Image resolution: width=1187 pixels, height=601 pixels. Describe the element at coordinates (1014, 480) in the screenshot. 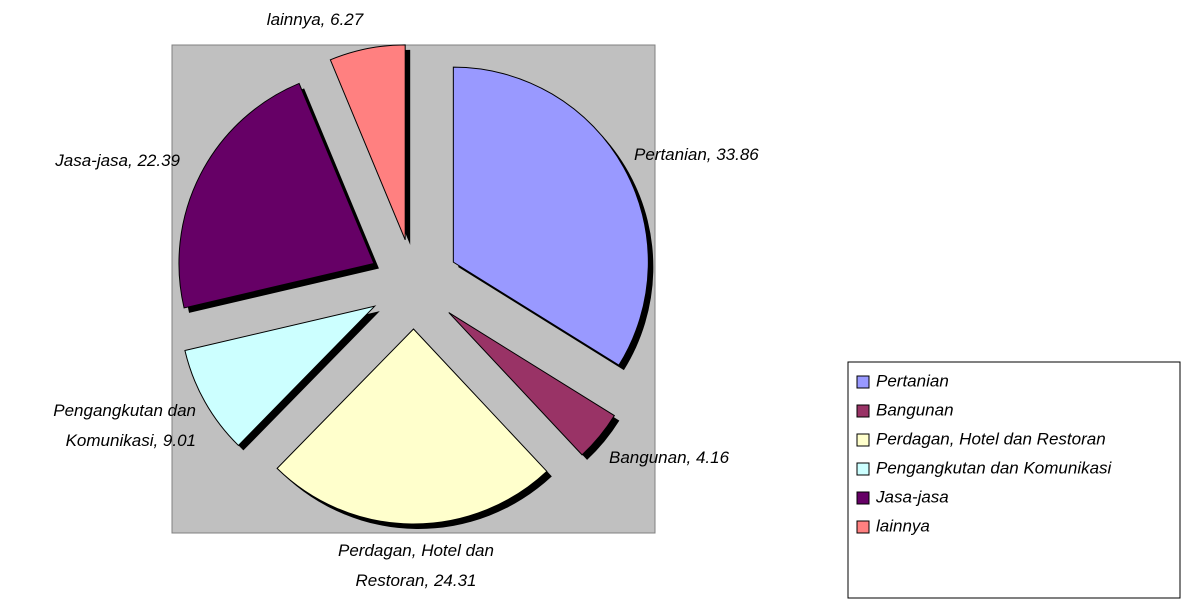

I see `legend` at that location.